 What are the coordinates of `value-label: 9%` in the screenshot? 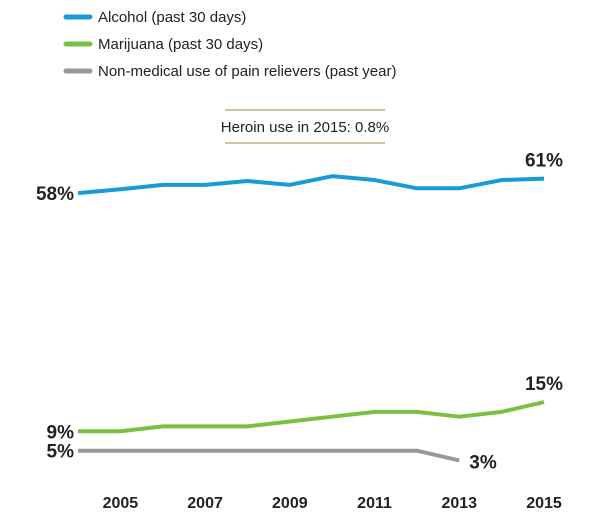 It's located at (61, 432).